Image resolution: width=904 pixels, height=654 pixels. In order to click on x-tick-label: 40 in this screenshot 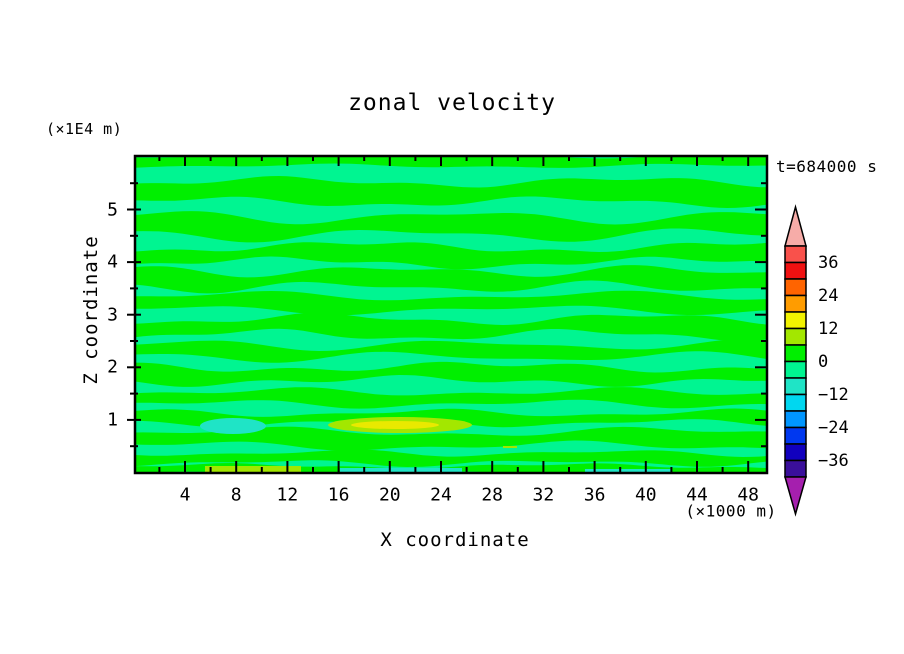, I will do `click(645, 495)`.